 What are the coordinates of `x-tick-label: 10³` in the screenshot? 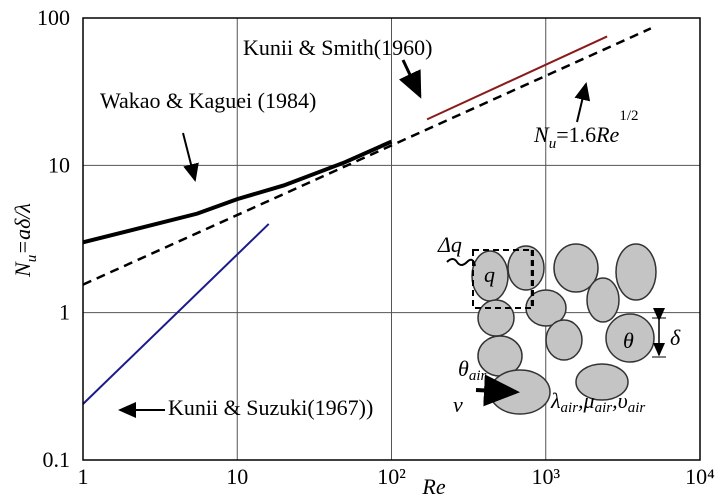 It's located at (545, 476).